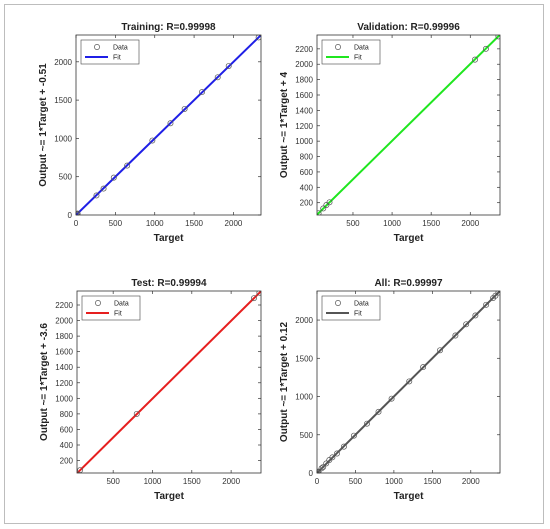  I want to click on chart-title: Validation: R=0.99996, so click(408, 27).